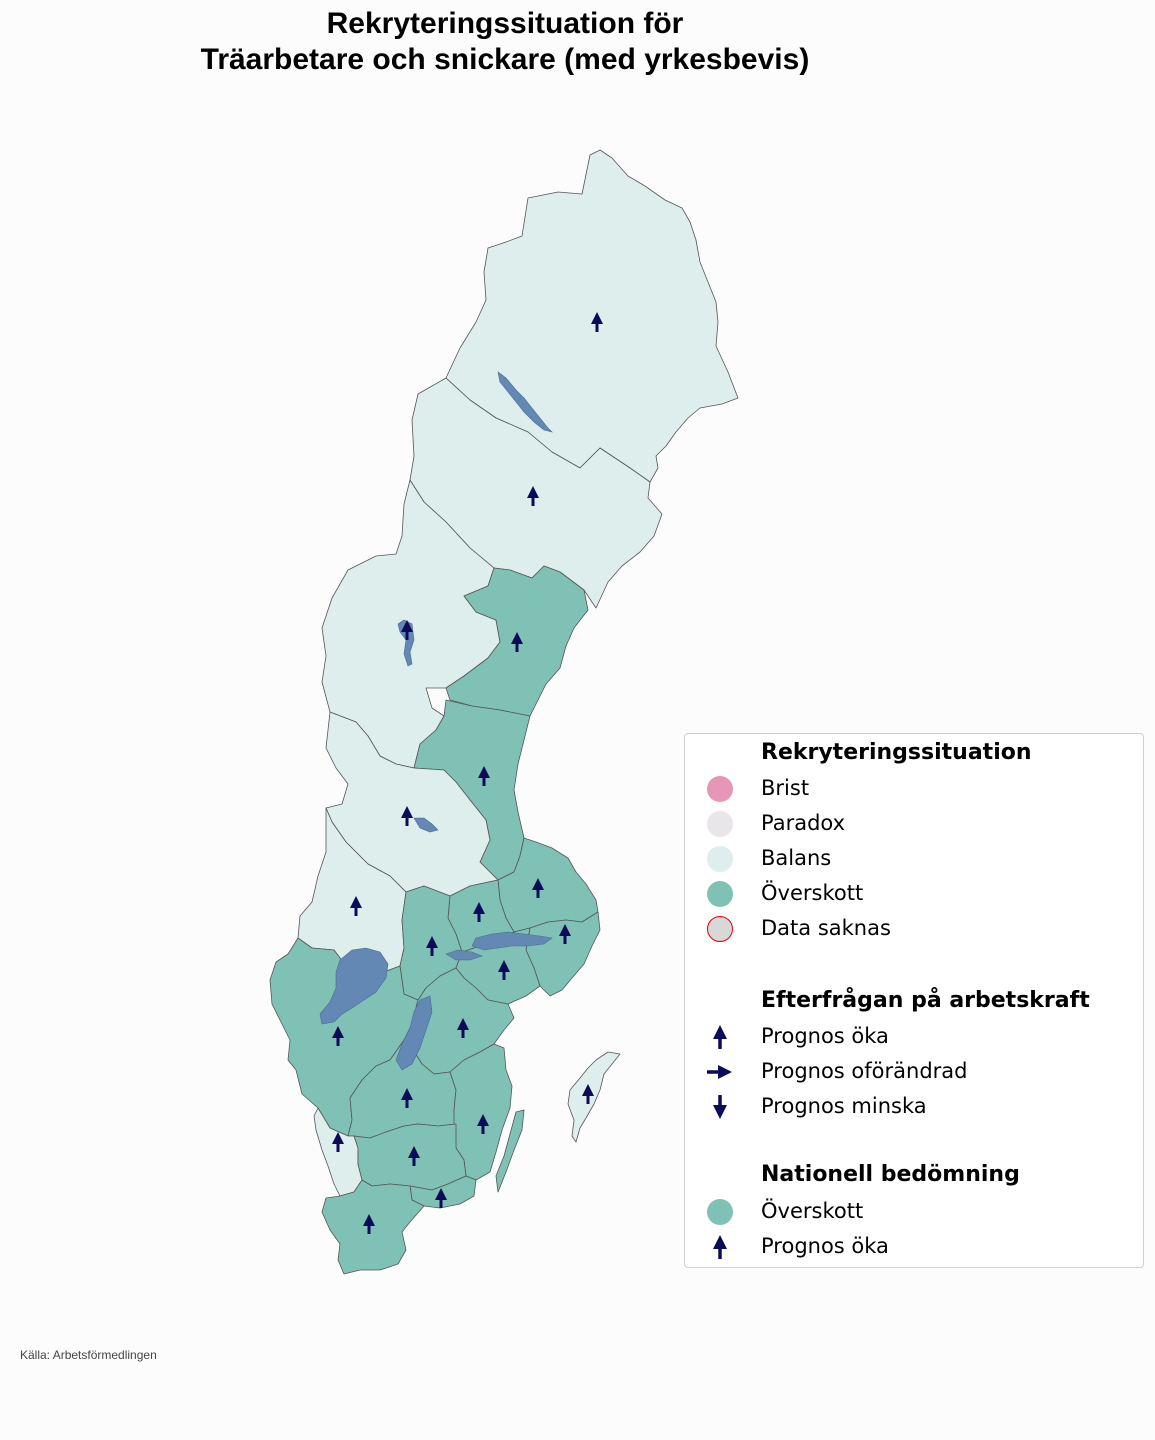 This screenshot has width=1155, height=1440. What do you see at coordinates (719, 1072) in the screenshot?
I see `right-arrow-icon` at bounding box center [719, 1072].